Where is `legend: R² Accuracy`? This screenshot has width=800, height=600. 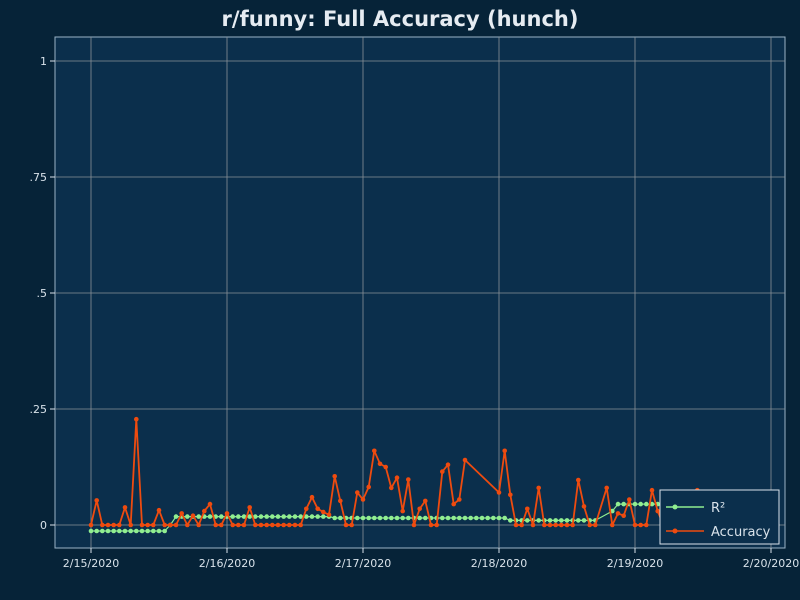
legend: R² Accuracy is located at coordinates (719, 517).